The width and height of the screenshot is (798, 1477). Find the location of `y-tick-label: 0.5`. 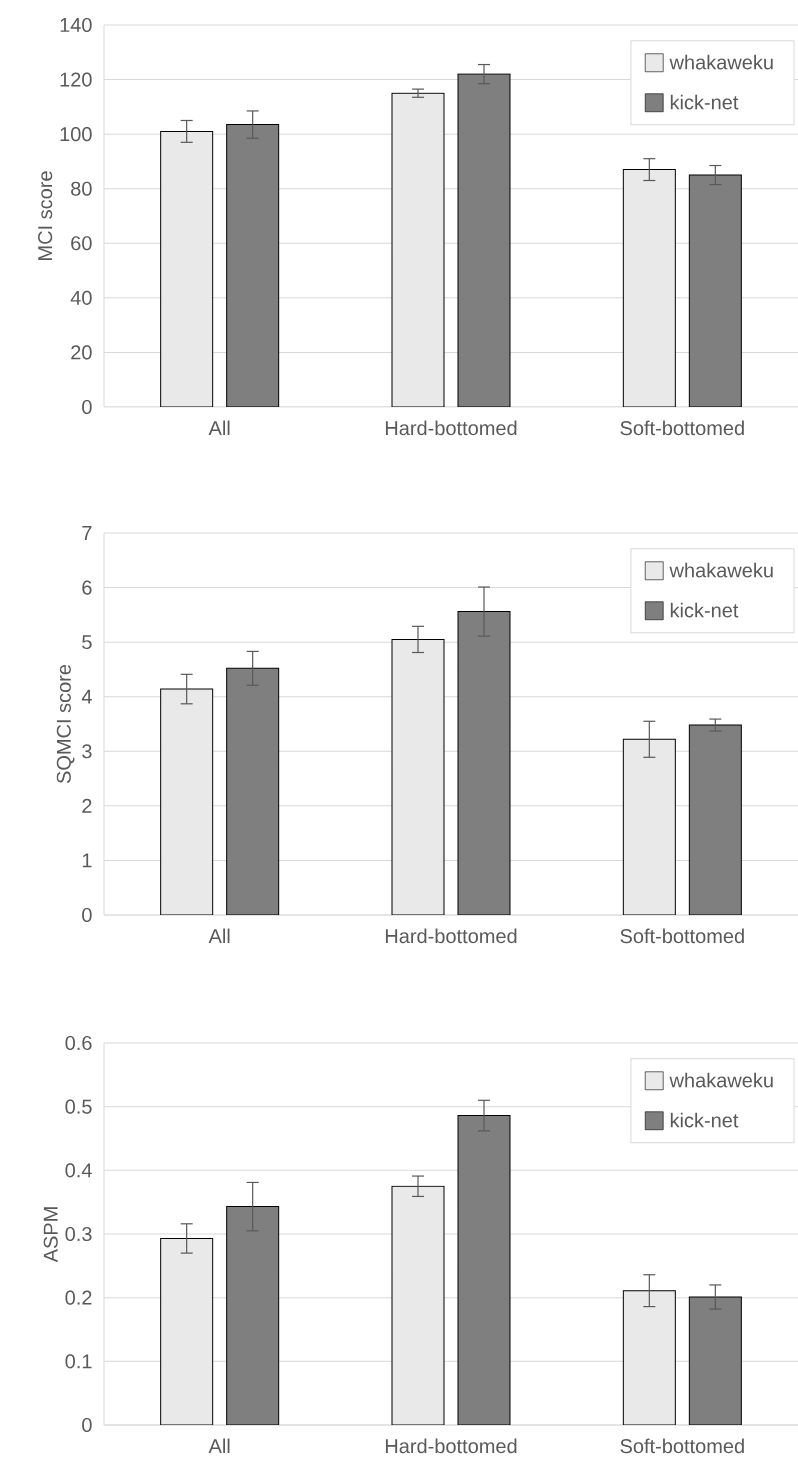

y-tick-label: 0.5 is located at coordinates (78, 1106).